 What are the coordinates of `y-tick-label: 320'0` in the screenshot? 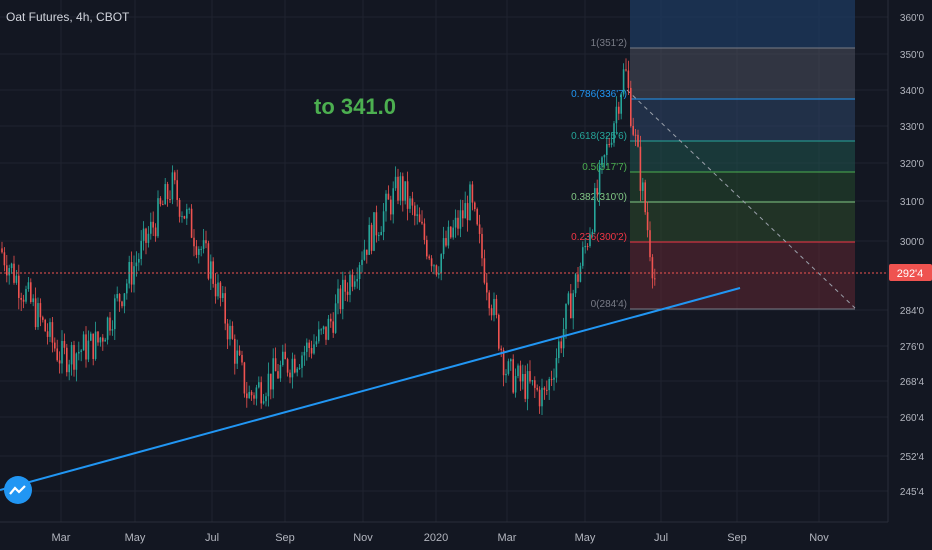 It's located at (912, 164).